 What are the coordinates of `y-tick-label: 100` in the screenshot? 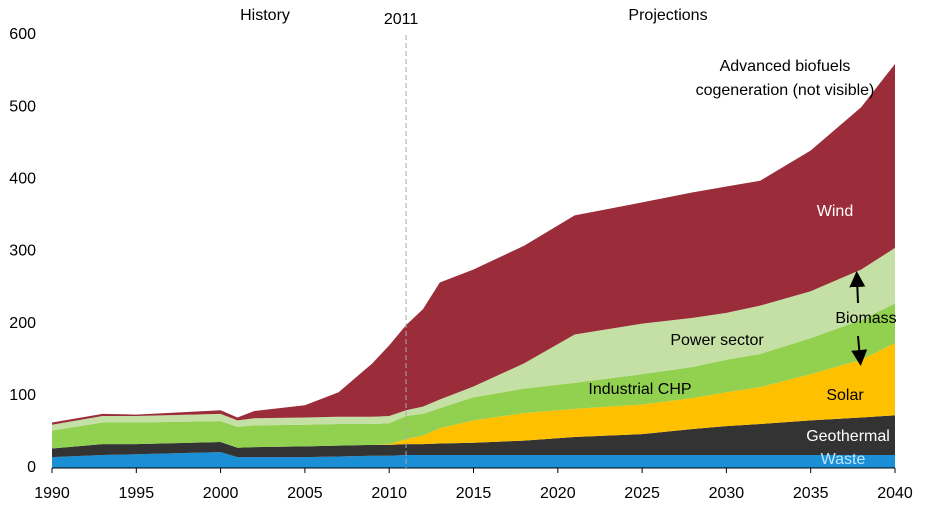 It's located at (22, 395).